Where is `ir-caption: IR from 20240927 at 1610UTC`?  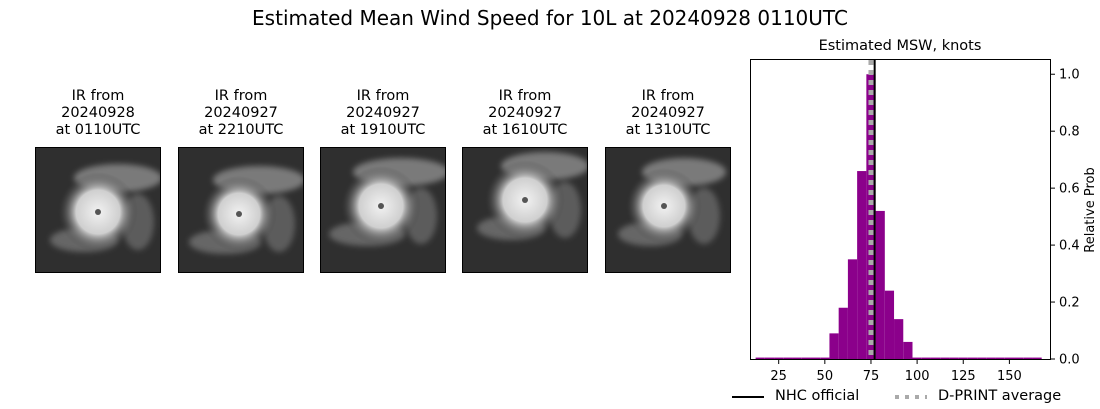
ir-caption: IR from 20240927 at 1610UTC is located at coordinates (525, 113).